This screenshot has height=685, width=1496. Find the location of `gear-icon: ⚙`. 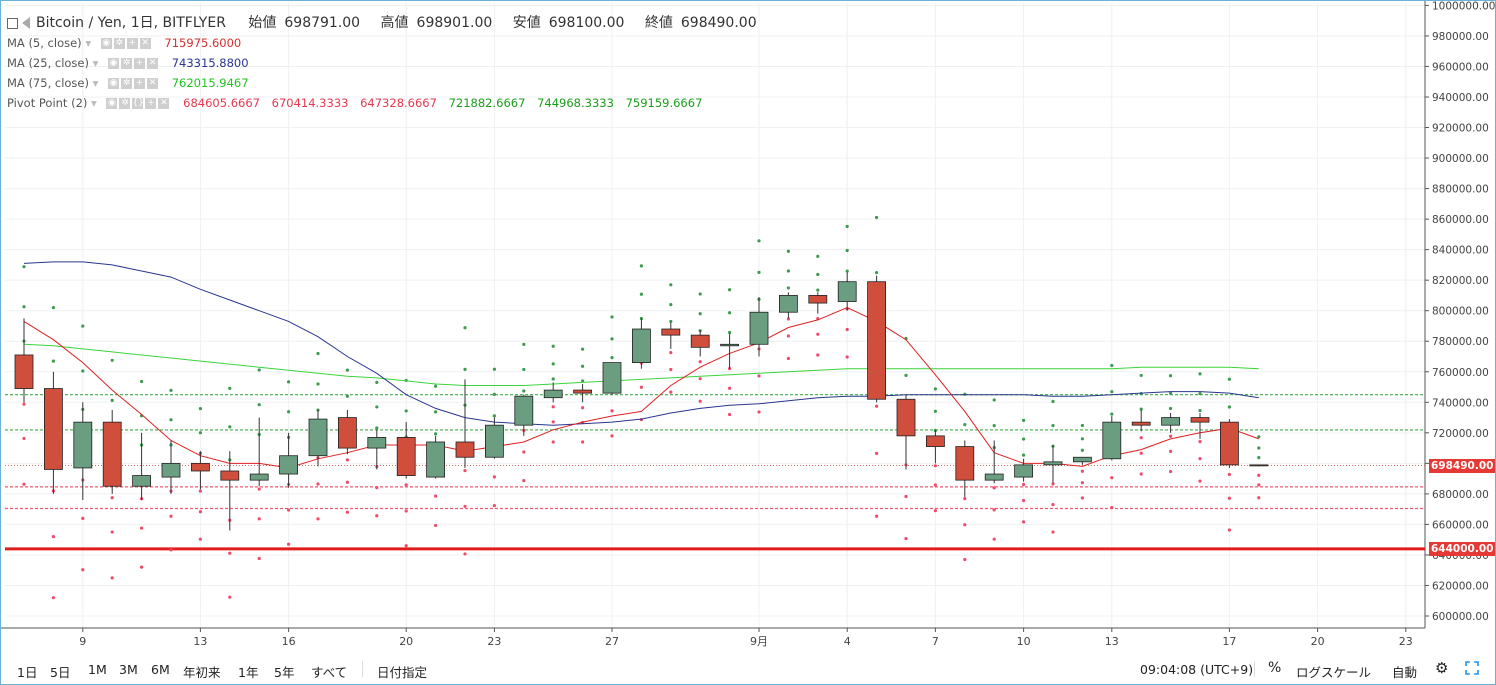

gear-icon: ⚙ is located at coordinates (1442, 668).